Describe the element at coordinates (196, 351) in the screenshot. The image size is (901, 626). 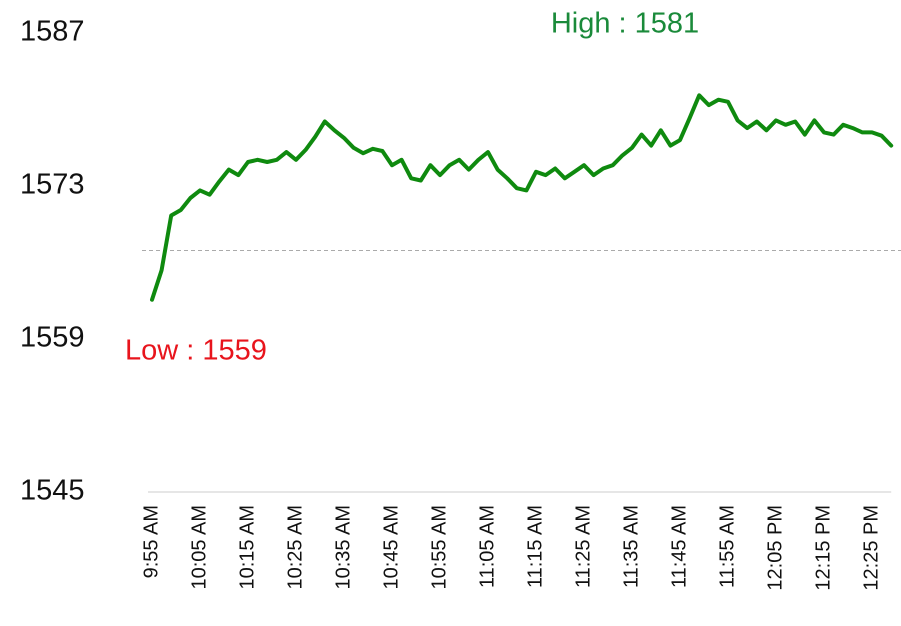
I see `annotation: Low : 1559` at that location.